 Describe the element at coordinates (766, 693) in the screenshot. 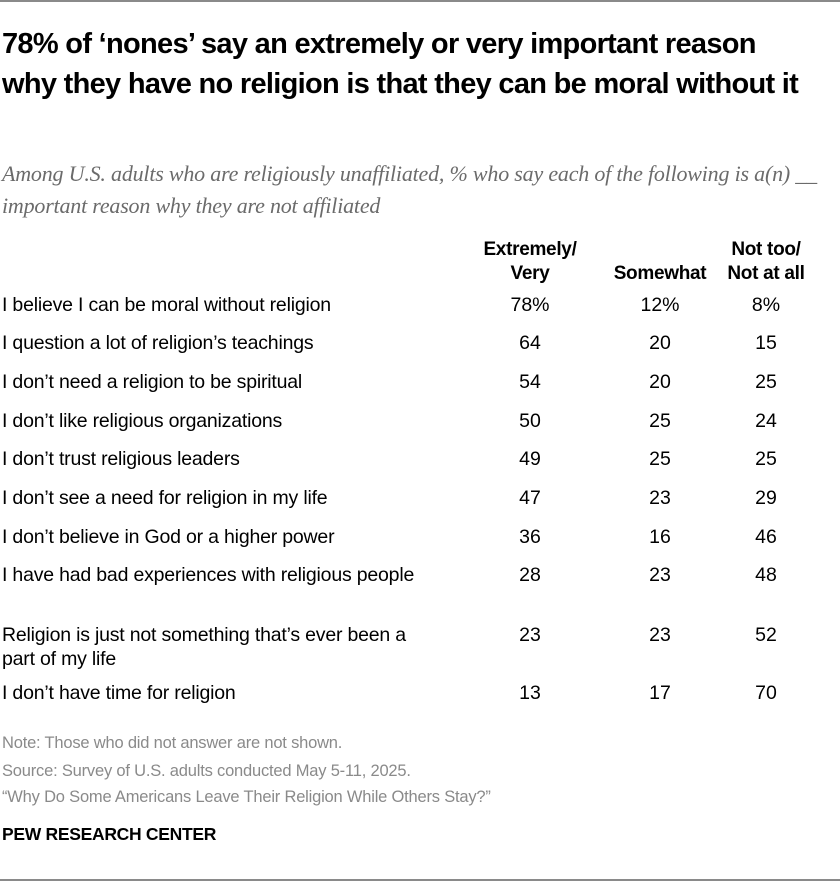

I see `cell-value: 70` at that location.